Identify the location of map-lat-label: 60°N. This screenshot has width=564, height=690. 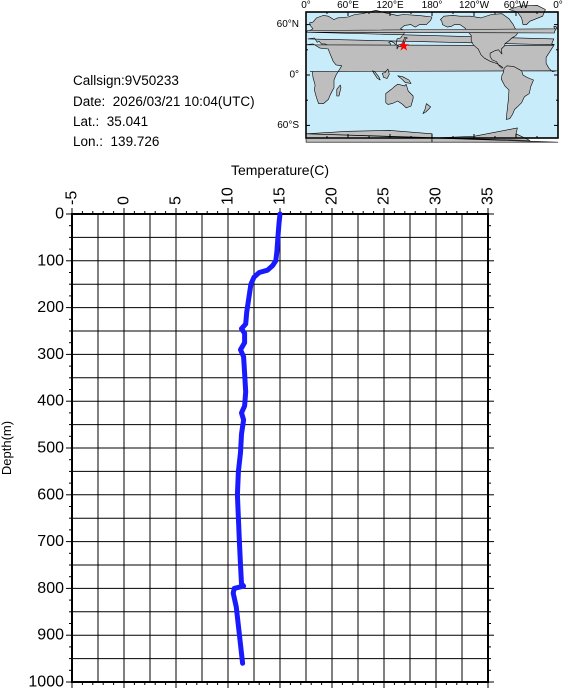
(288, 24).